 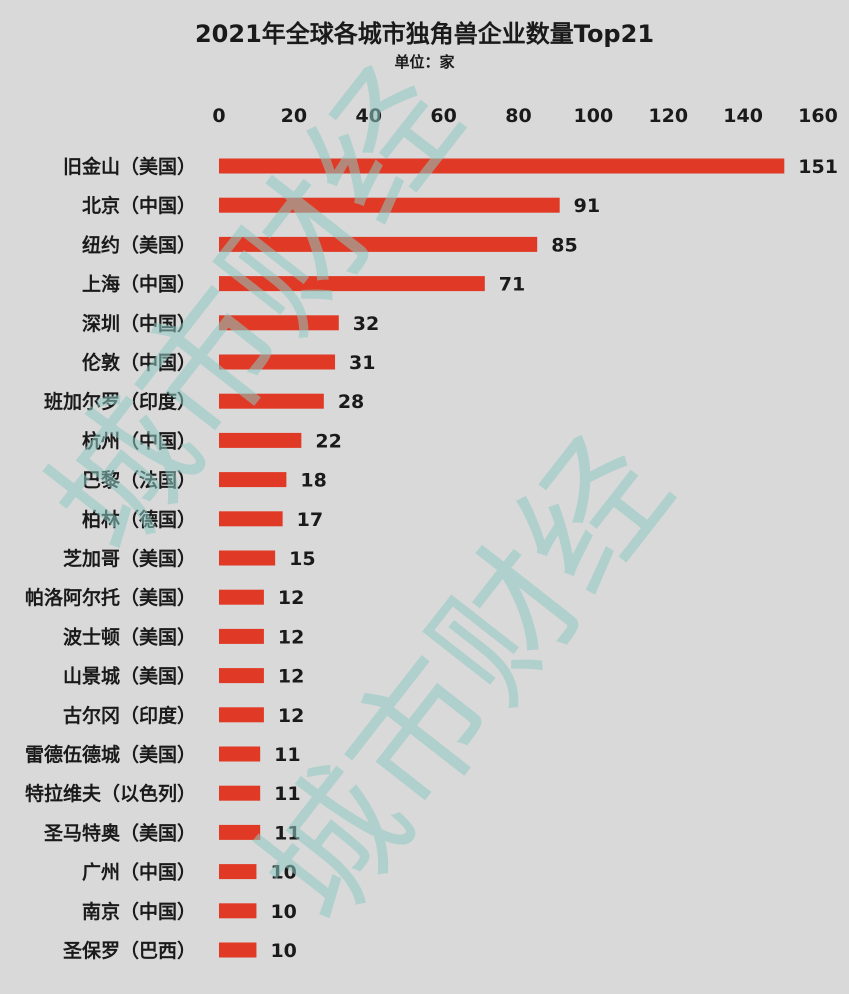 I want to click on category-label: 柏林（德国）, so click(x=139, y=519).